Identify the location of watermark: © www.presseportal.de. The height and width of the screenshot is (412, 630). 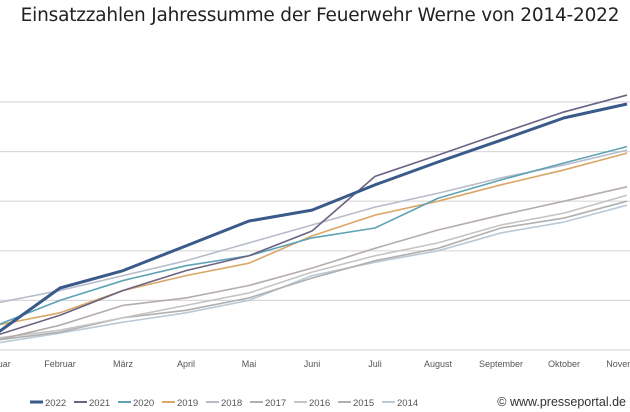
(561, 402).